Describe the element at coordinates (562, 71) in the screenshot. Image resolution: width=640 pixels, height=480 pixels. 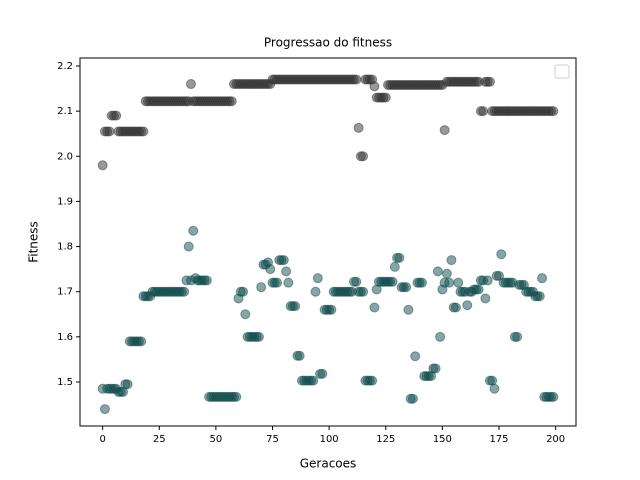
I see `legend` at that location.